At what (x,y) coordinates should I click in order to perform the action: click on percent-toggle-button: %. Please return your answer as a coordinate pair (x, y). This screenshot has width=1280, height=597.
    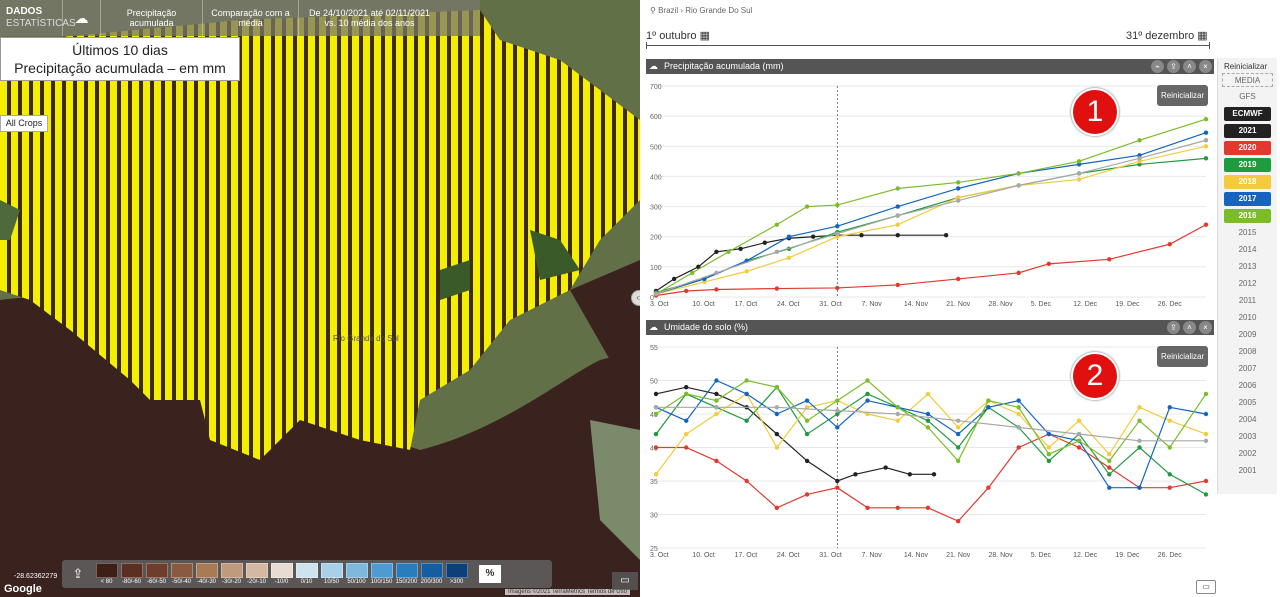
    Looking at the image, I should click on (490, 574).